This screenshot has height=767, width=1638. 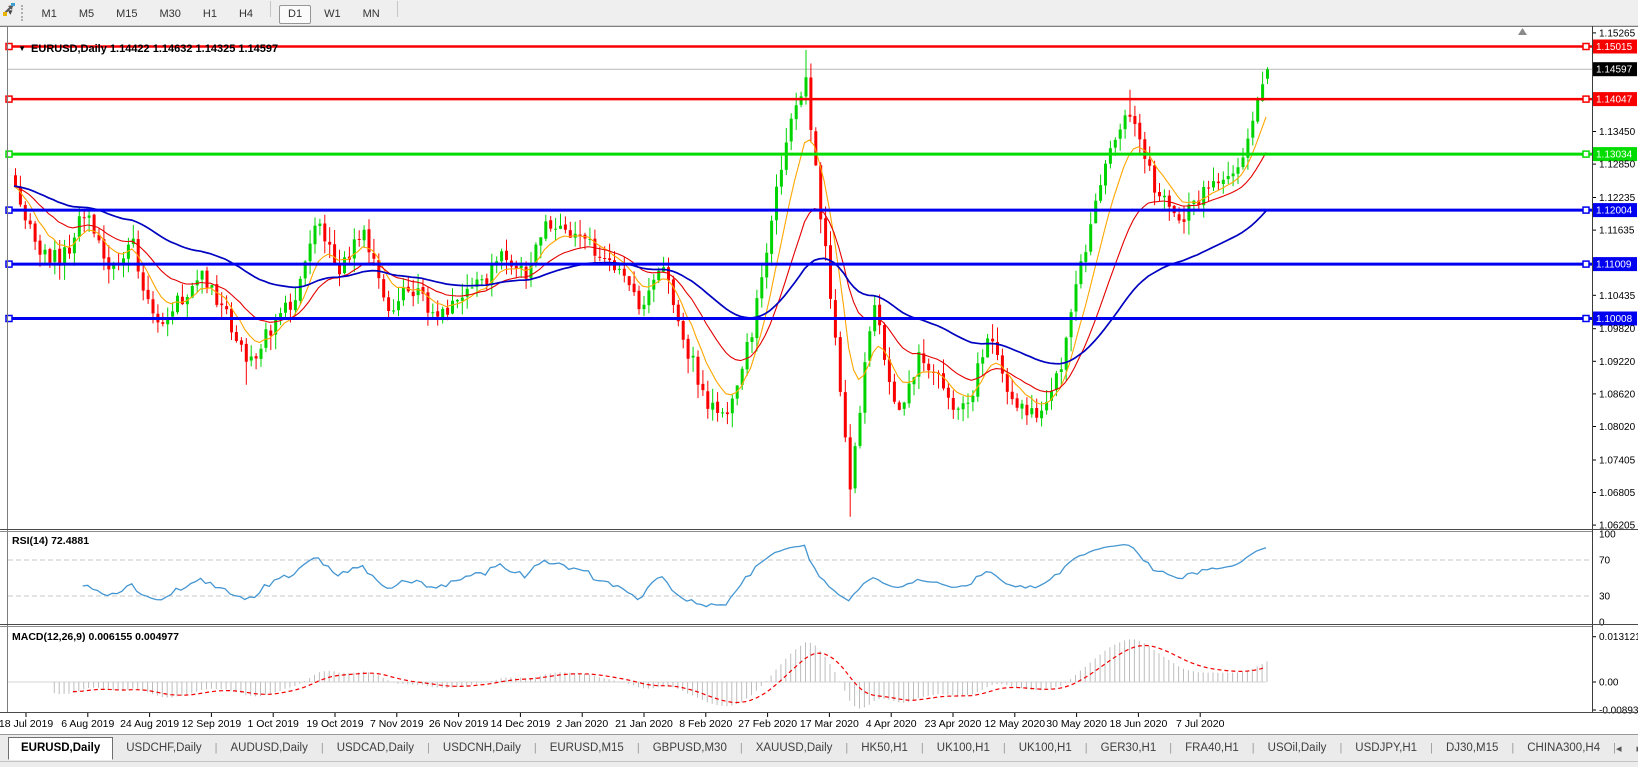 What do you see at coordinates (1617, 198) in the screenshot?
I see `price-tick-label: 1.12235` at bounding box center [1617, 198].